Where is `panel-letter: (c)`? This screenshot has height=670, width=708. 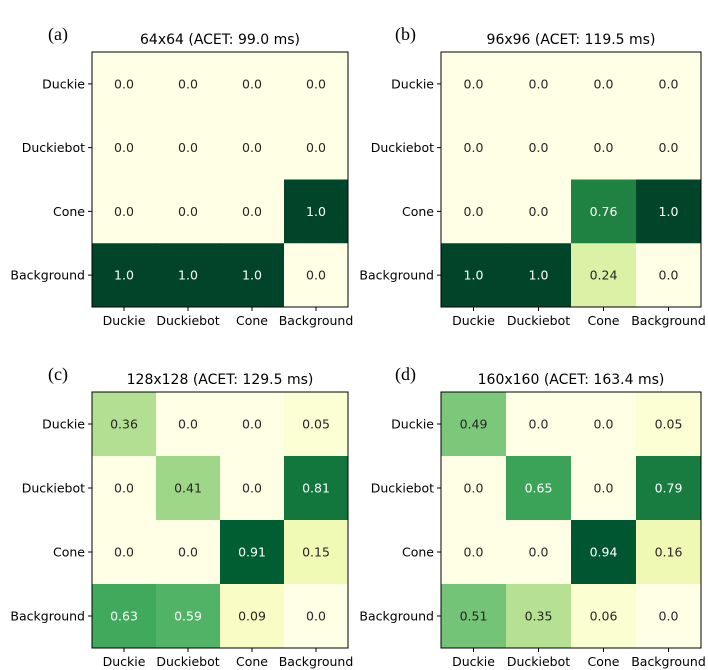 panel-letter: (c) is located at coordinates (58, 374).